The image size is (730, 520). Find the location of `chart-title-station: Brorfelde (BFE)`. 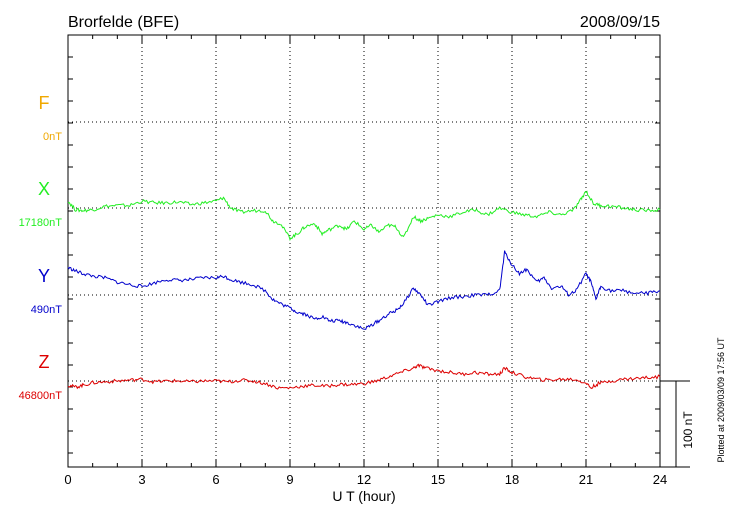

chart-title-station: Brorfelde (BFE) is located at coordinates (123, 22).